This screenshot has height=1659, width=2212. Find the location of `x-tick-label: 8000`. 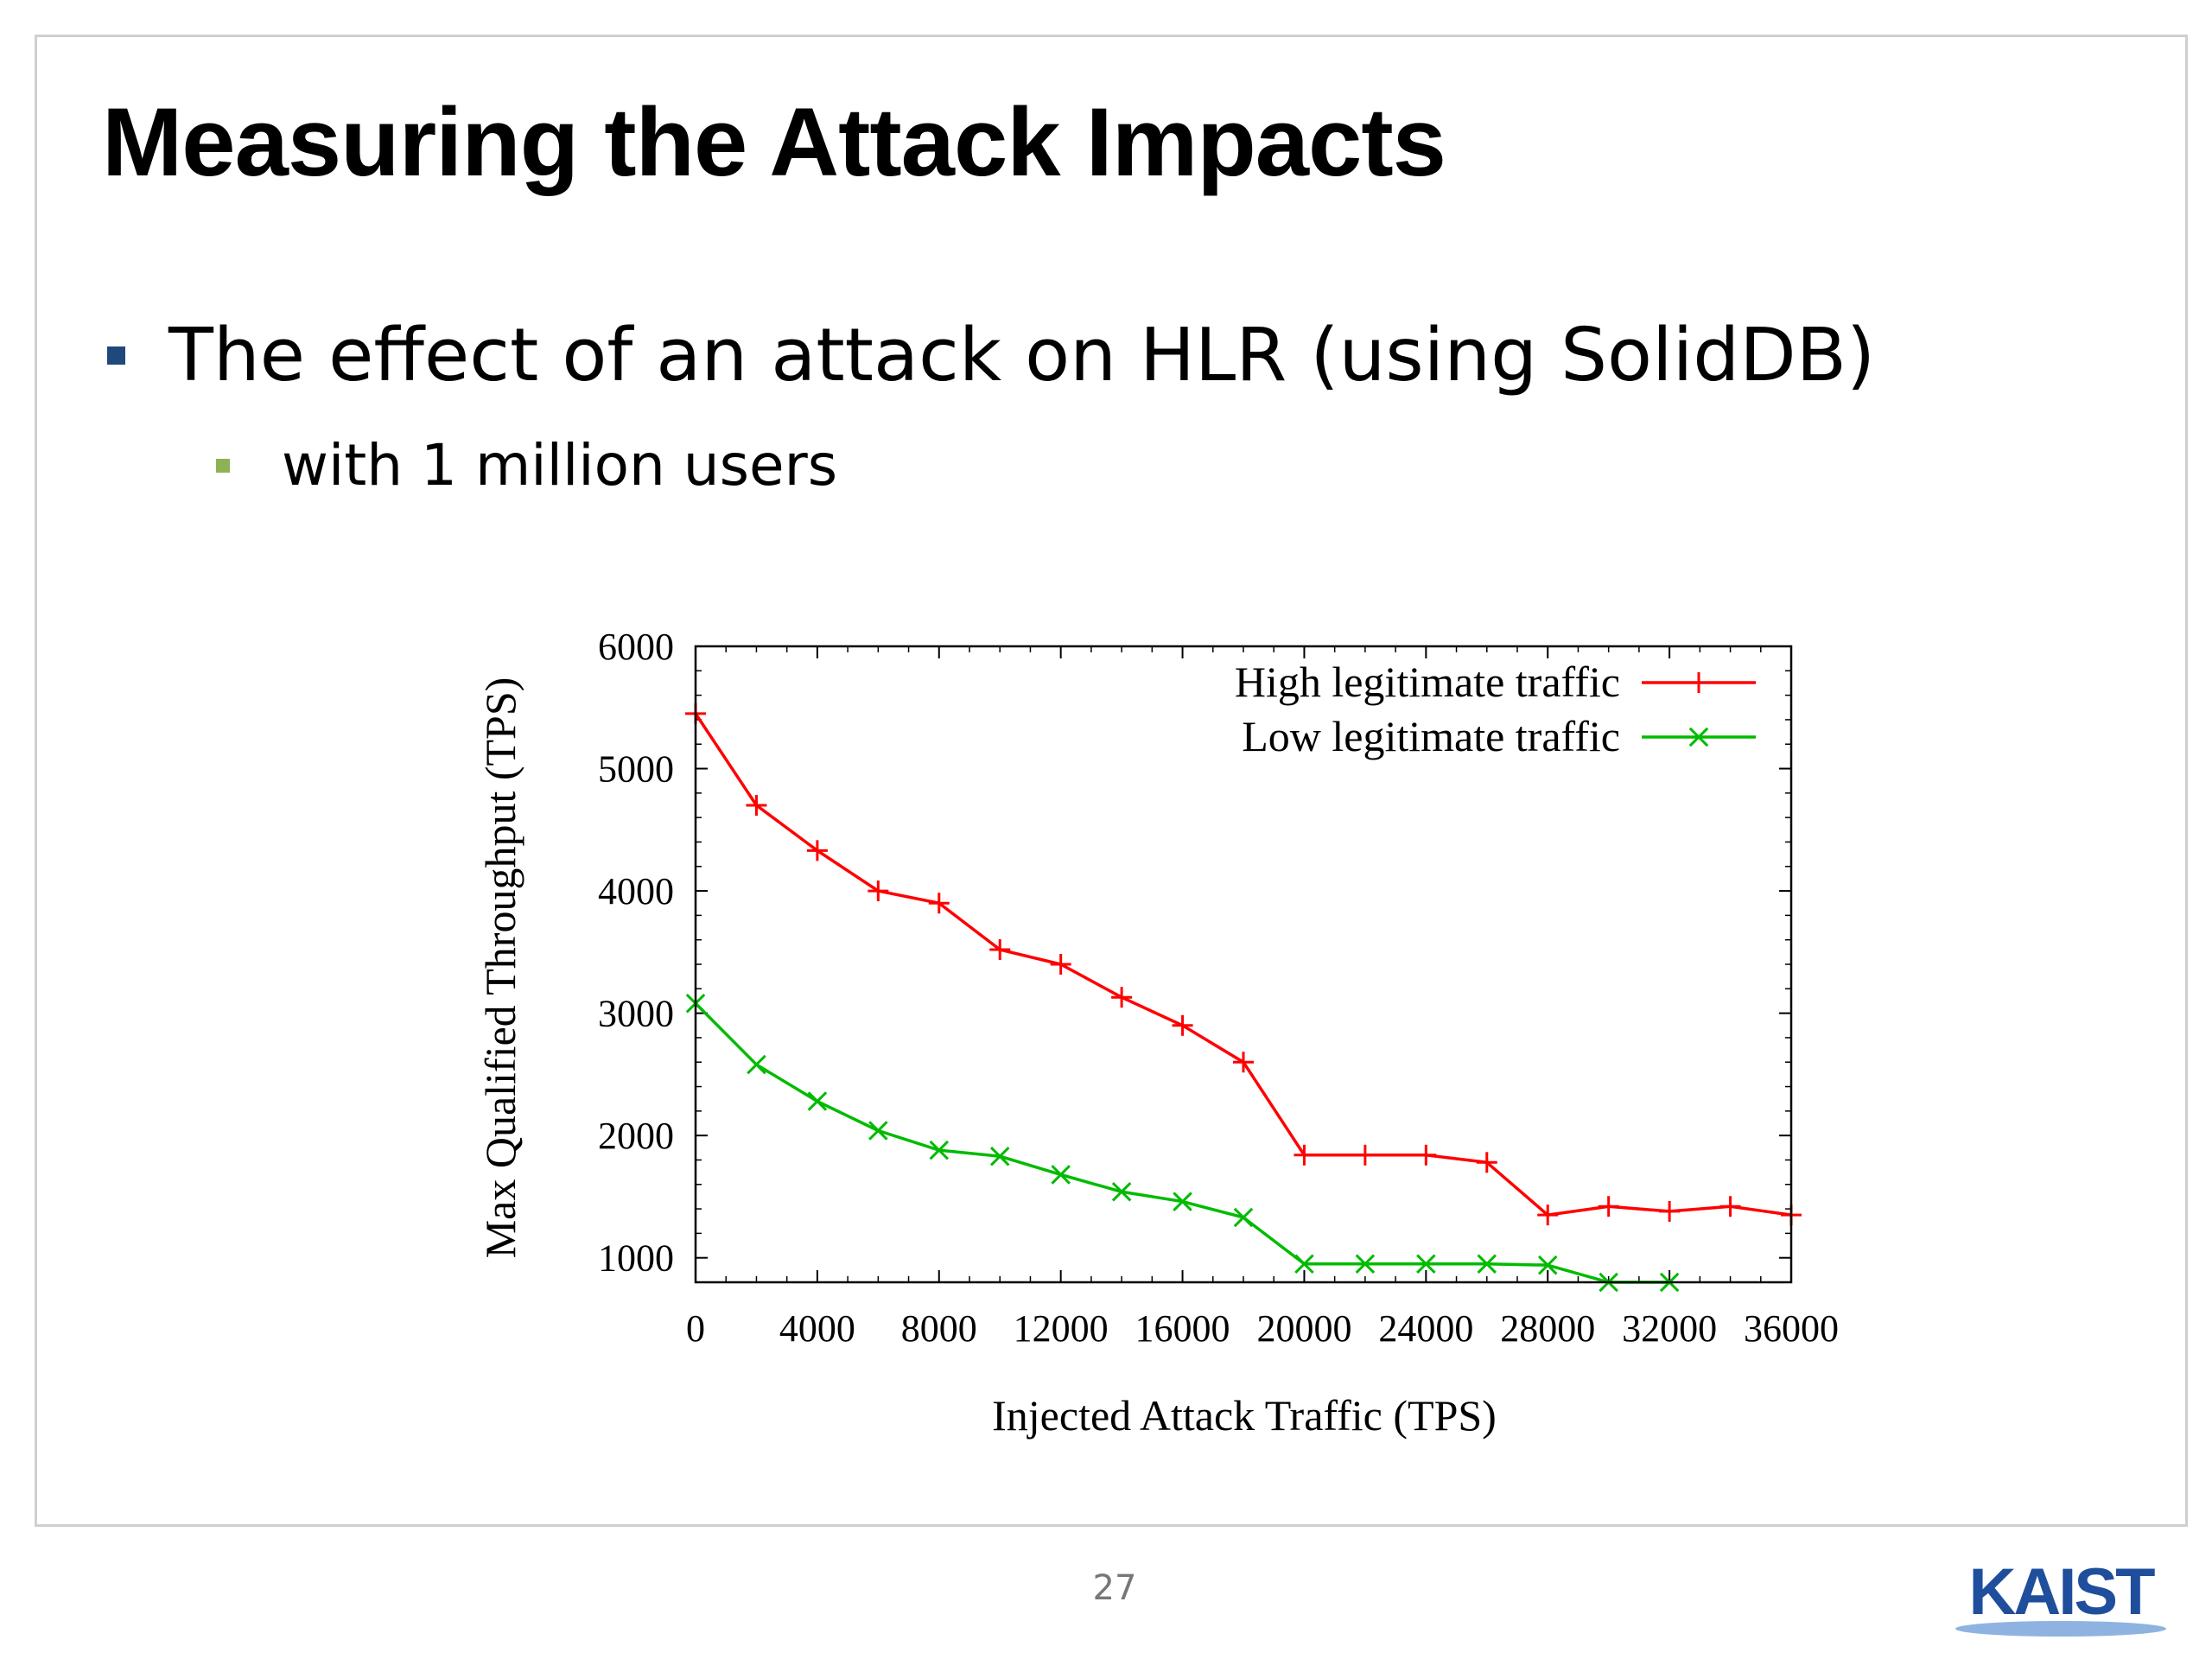

x-tick-label: 8000 is located at coordinates (939, 1328).